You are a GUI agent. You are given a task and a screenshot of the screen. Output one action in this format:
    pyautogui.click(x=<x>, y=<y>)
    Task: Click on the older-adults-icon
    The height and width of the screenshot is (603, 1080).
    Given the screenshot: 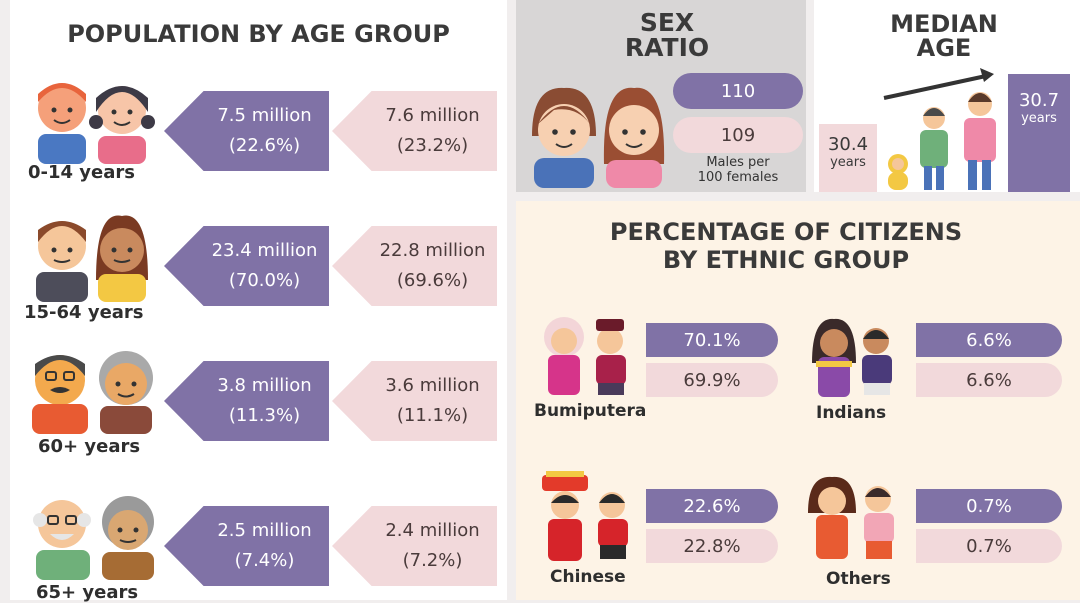 What is the action you would take?
    pyautogui.click(x=92, y=392)
    